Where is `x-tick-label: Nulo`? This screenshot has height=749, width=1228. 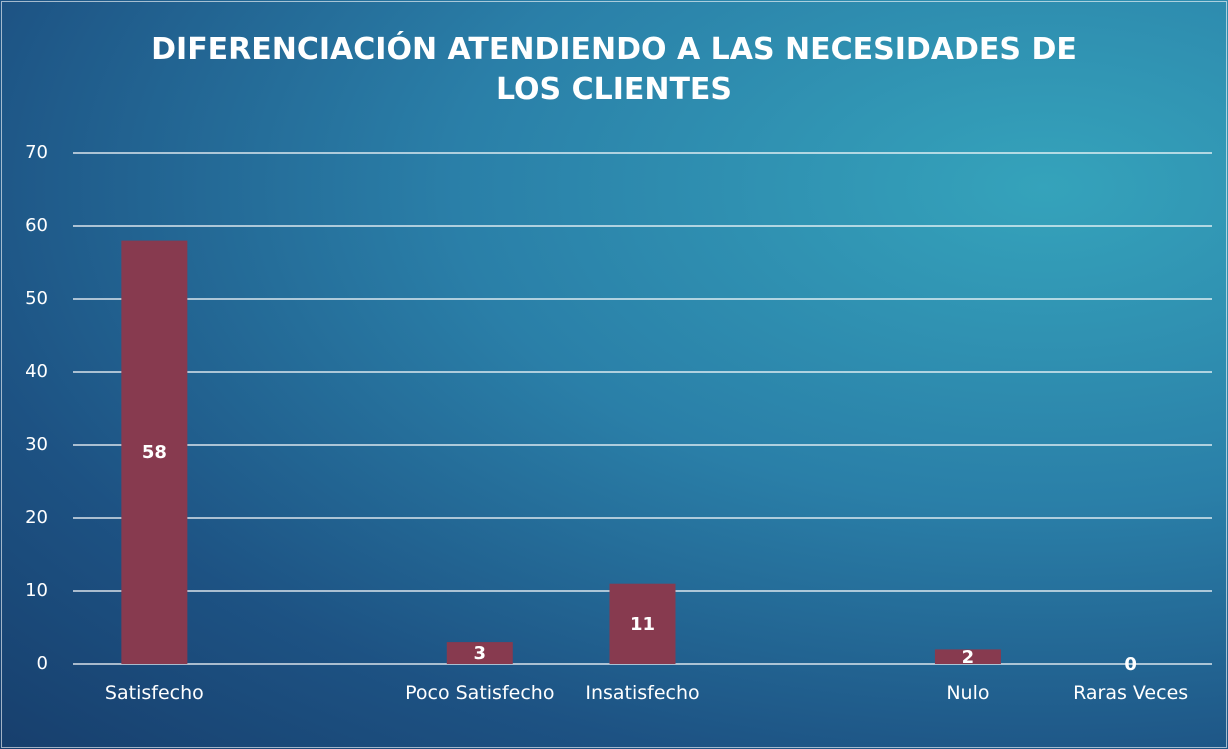
x-tick-label: Nulo is located at coordinates (968, 693).